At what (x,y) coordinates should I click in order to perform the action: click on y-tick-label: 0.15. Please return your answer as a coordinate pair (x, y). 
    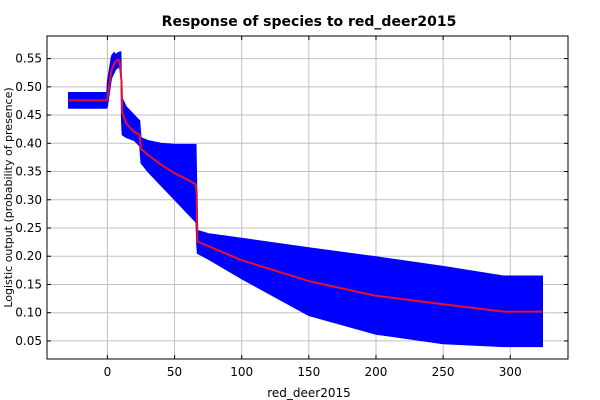
    Looking at the image, I should click on (28, 284).